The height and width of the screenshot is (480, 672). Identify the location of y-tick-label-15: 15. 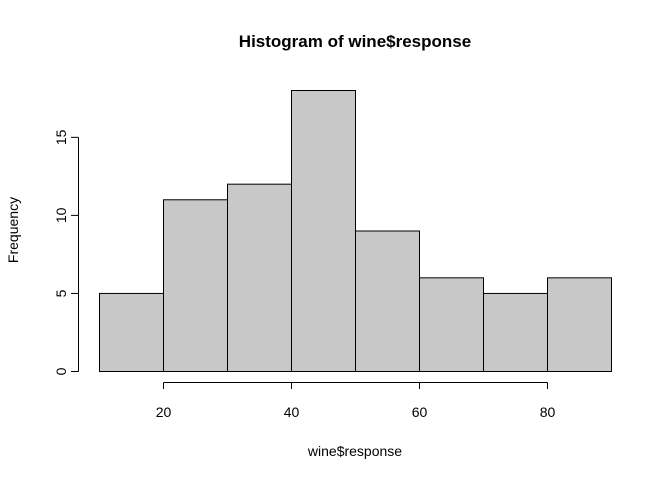
(61, 137).